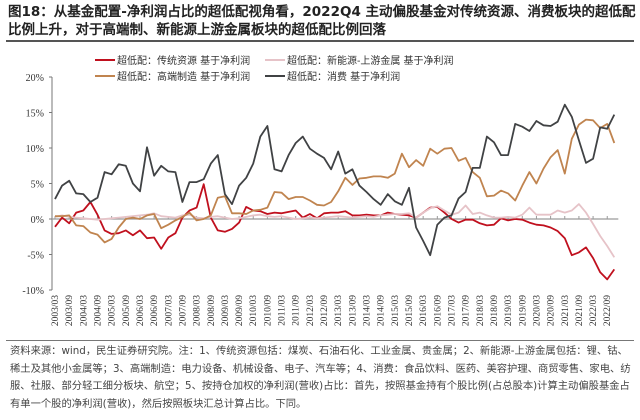 This screenshot has height=420, width=640. I want to click on y-tick-label: -5%, so click(35, 256).